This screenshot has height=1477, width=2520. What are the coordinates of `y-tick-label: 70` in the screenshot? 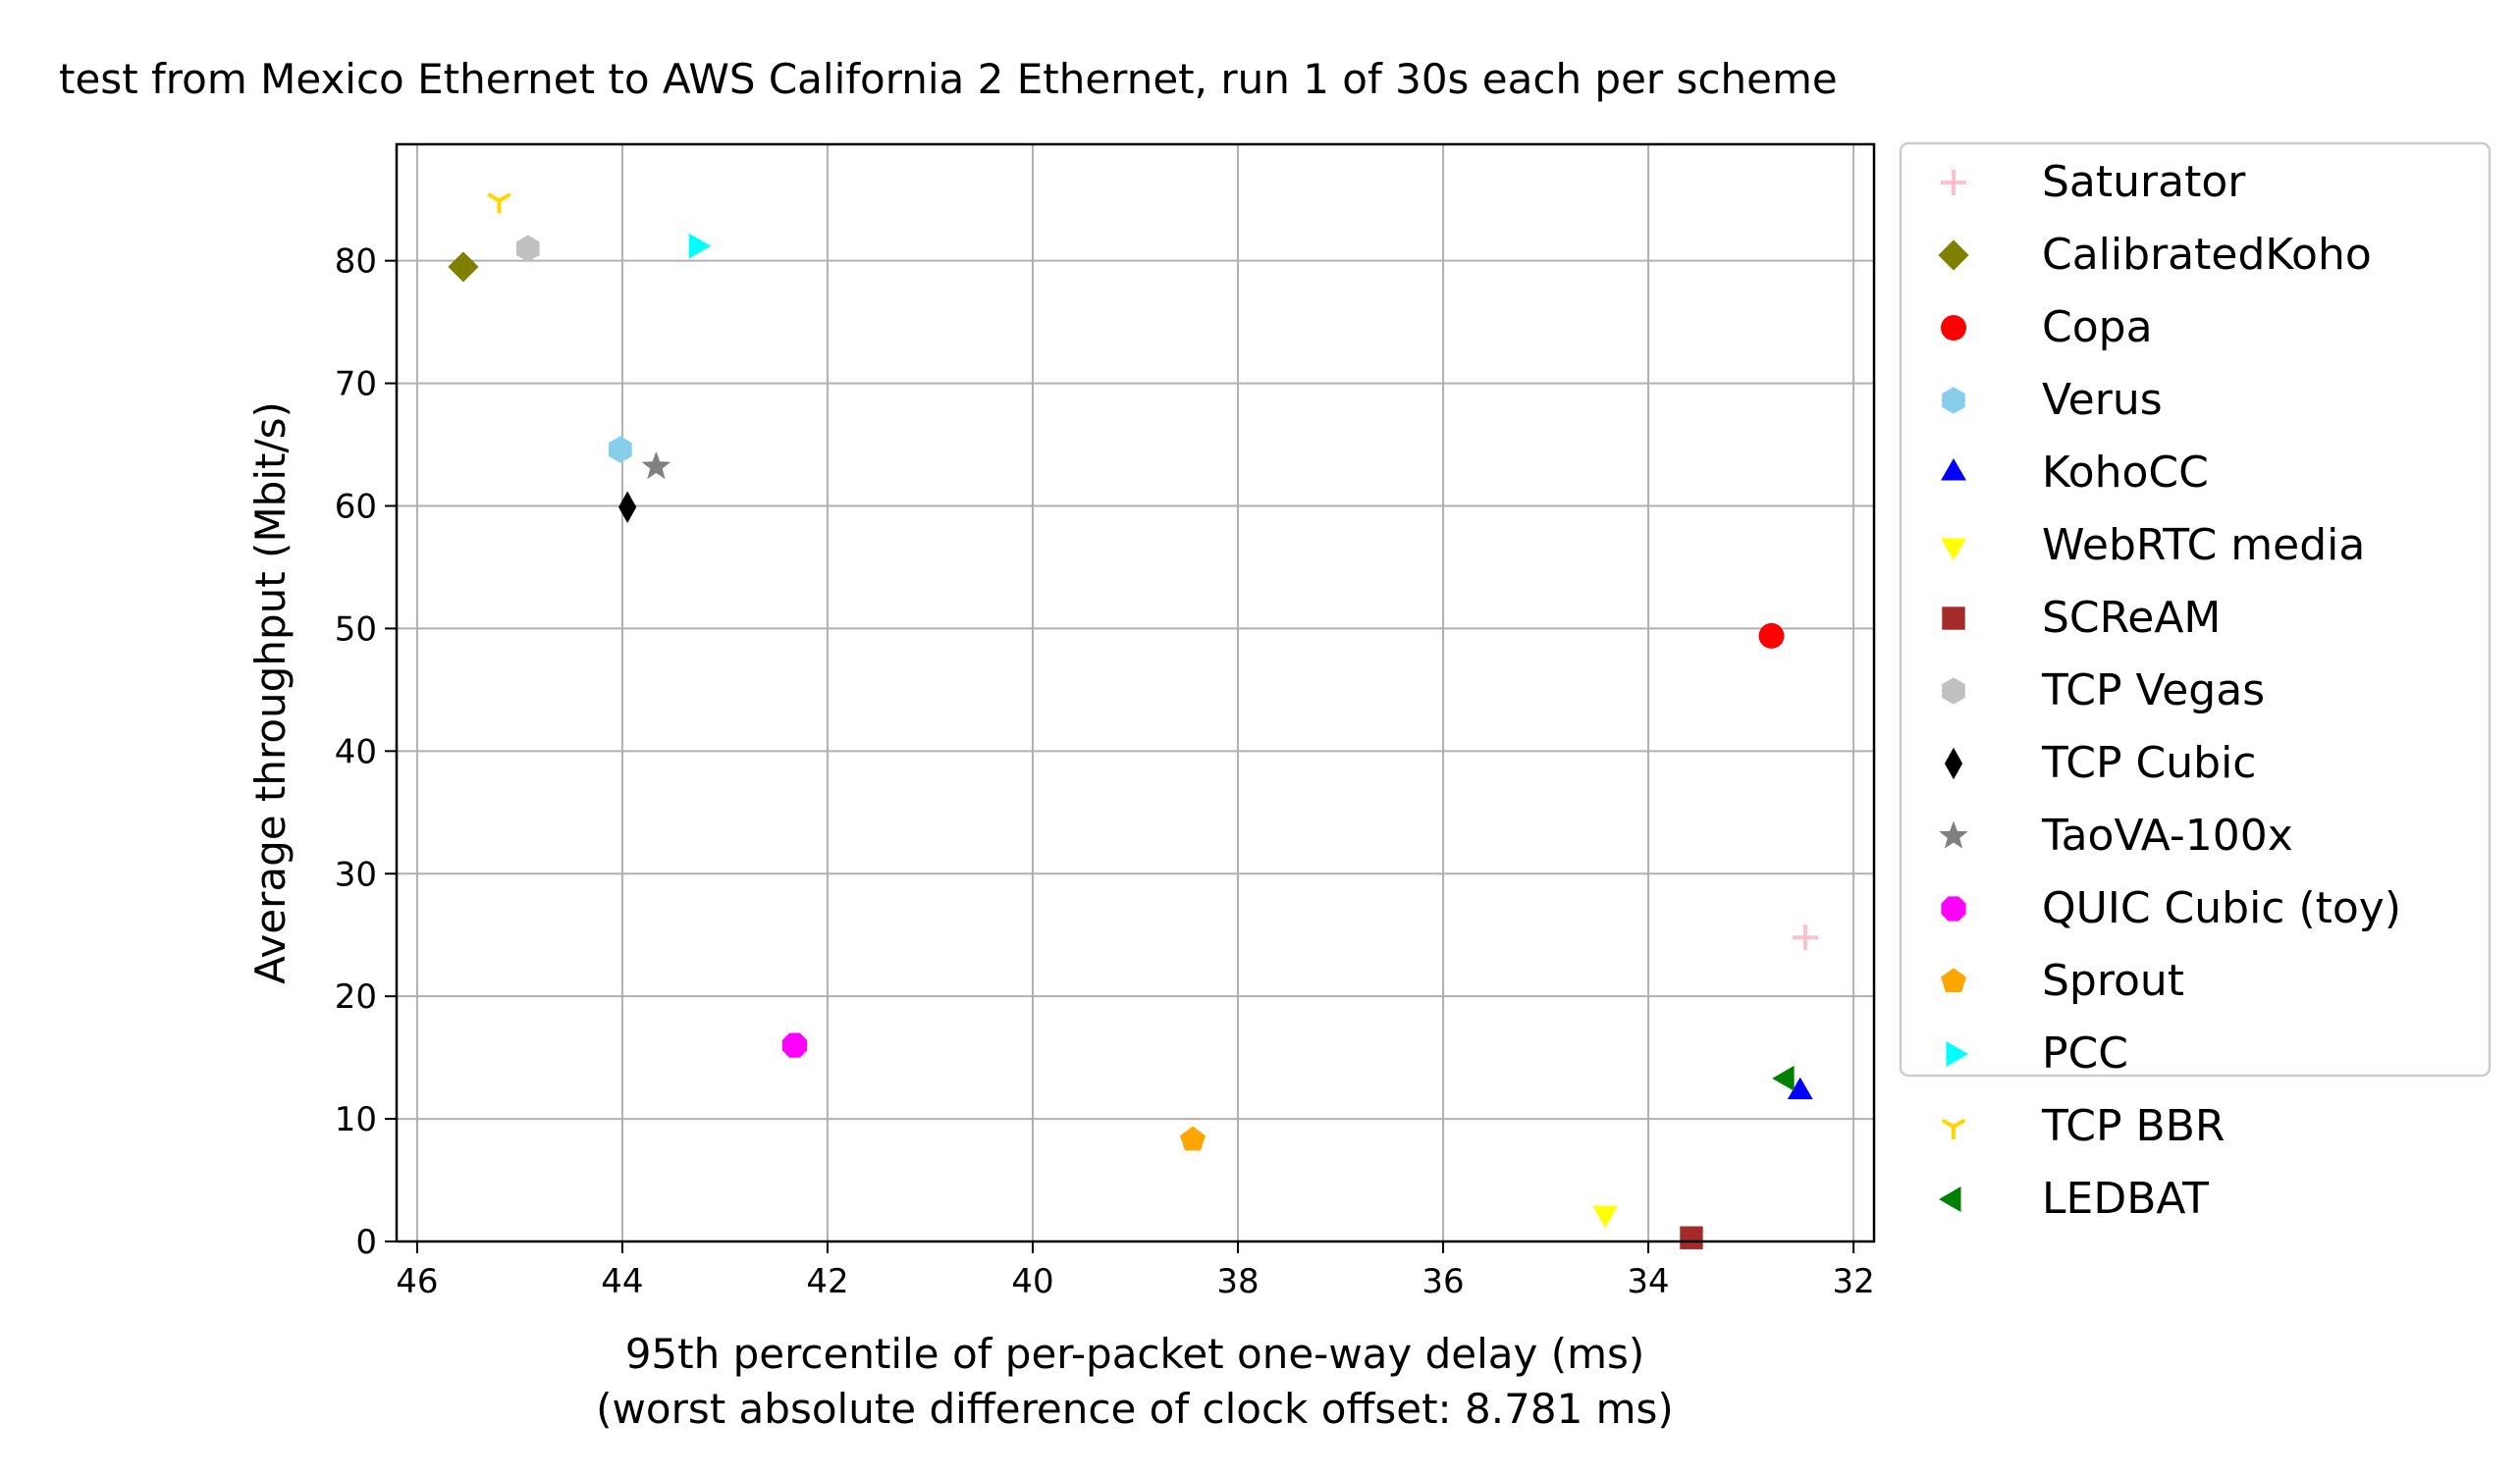 It's located at (356, 384).